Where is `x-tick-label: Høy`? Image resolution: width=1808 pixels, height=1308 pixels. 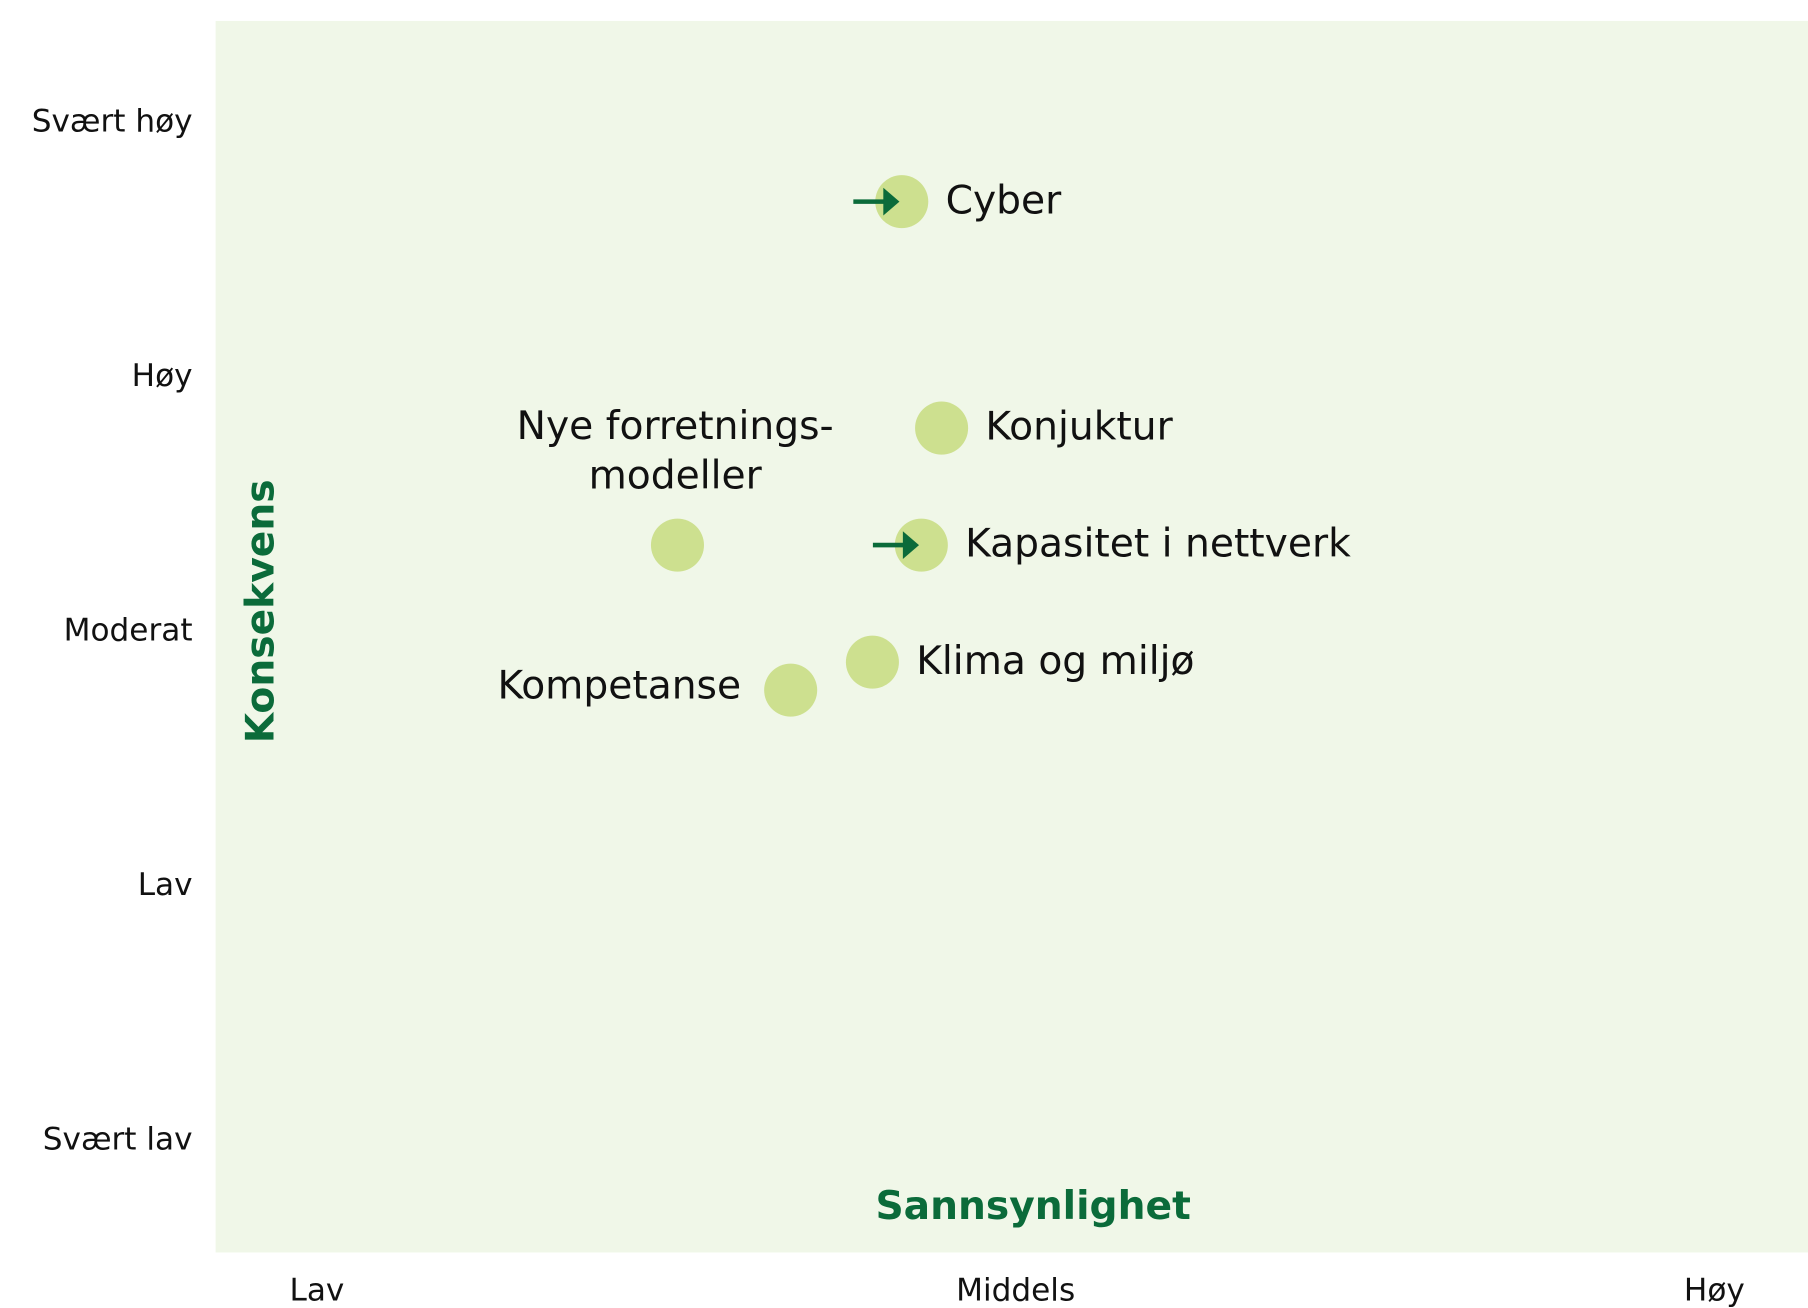
x-tick-label: Høy is located at coordinates (1714, 1290).